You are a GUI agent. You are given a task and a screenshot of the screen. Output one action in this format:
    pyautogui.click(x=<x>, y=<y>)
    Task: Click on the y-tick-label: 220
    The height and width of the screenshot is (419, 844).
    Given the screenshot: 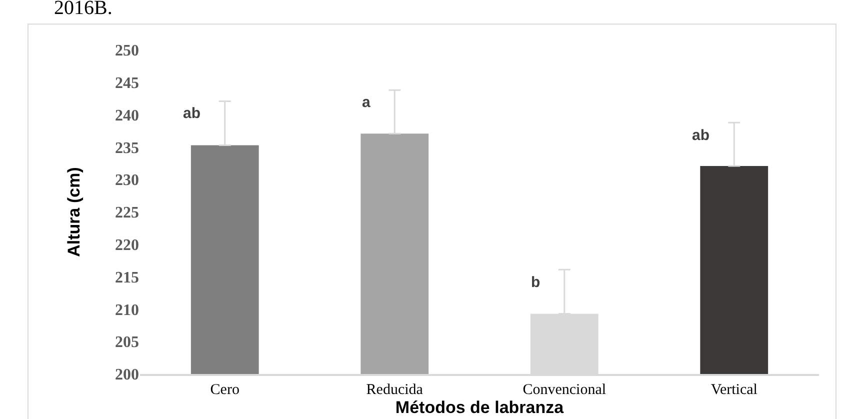 What is the action you would take?
    pyautogui.click(x=127, y=245)
    